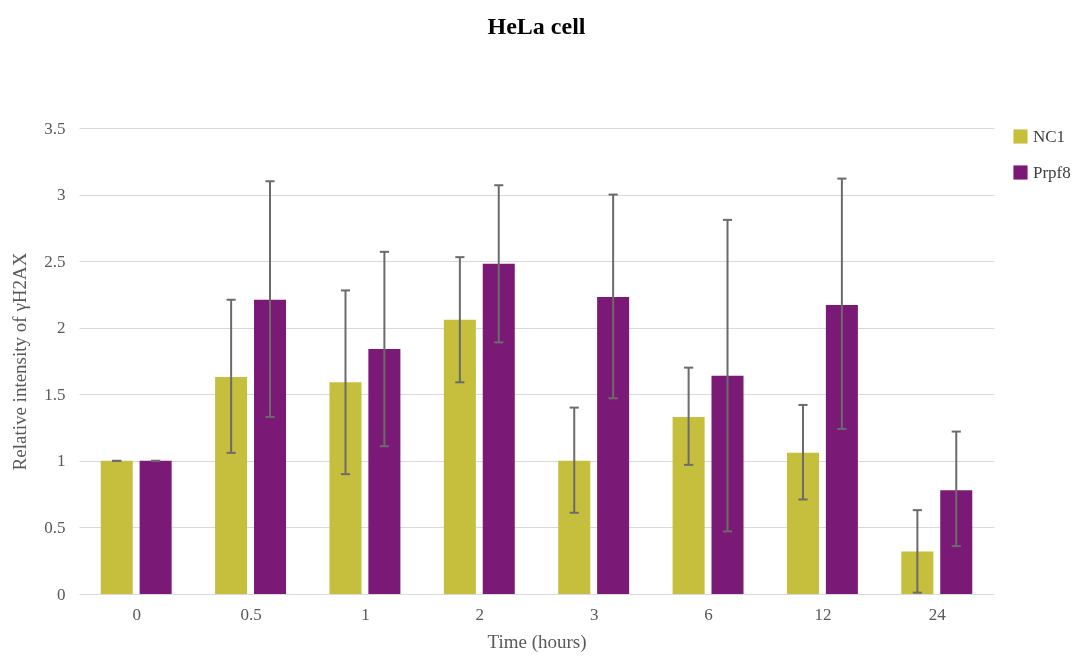 Image resolution: width=1081 pixels, height=661 pixels. What do you see at coordinates (55, 128) in the screenshot?
I see `y-tick-label: 3.5` at bounding box center [55, 128].